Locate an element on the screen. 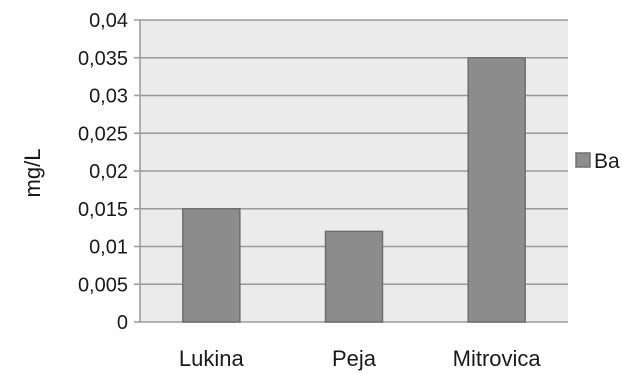  x-axis-labels: Lukina Peja Mitrovica is located at coordinates (360, 358).